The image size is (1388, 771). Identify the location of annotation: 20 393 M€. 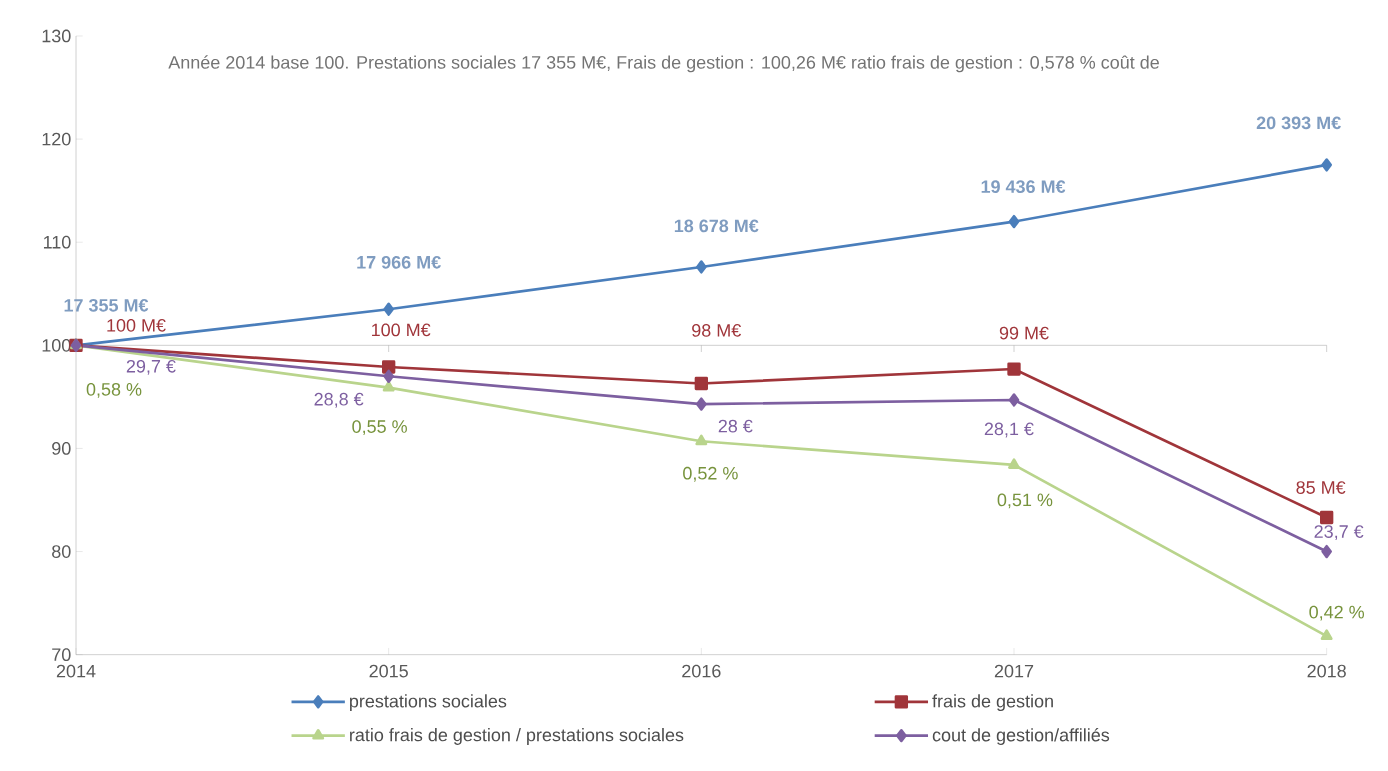
(1298, 123).